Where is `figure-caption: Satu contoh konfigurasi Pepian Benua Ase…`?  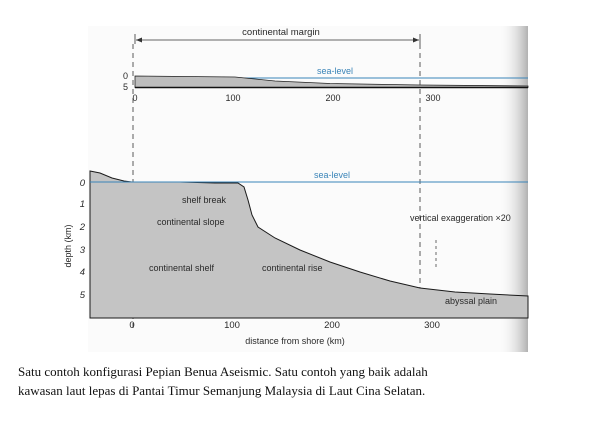 figure-caption: Satu contoh konfigurasi Pepian Benua Ase… is located at coordinates (308, 381).